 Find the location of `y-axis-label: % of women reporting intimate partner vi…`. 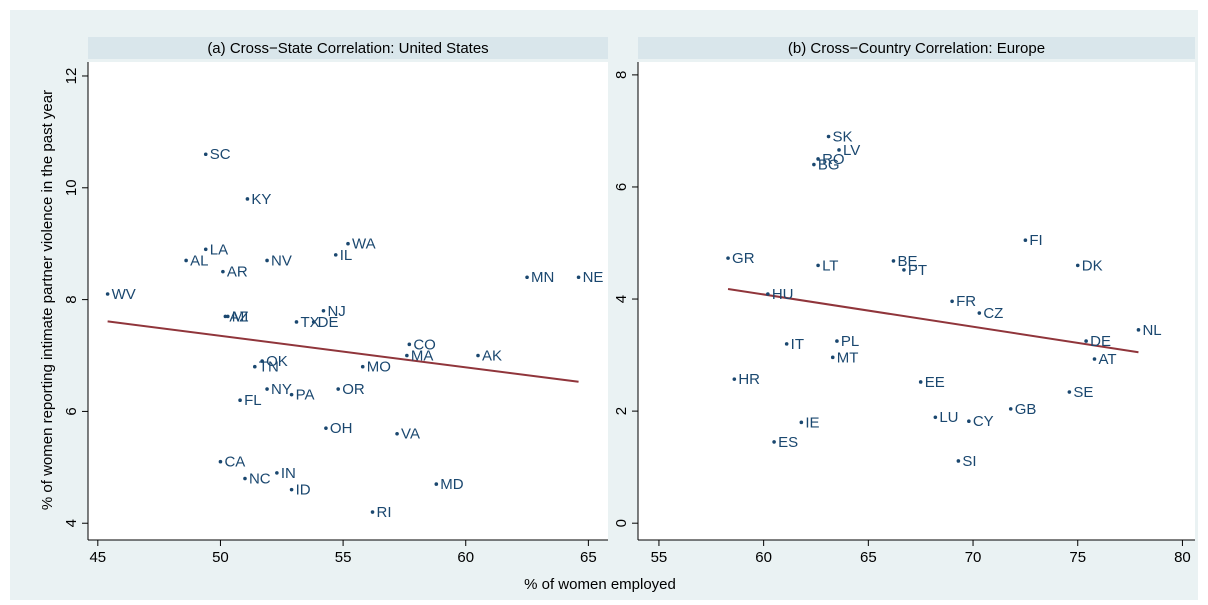

y-axis-label: % of women reporting intimate partner vi… is located at coordinates (47, 300).